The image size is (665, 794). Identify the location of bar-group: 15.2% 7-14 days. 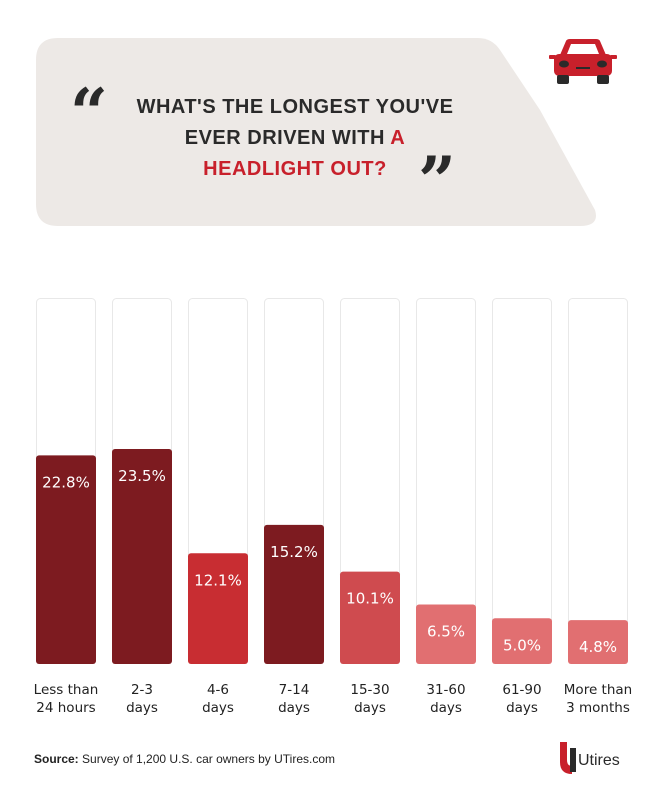
(294, 507).